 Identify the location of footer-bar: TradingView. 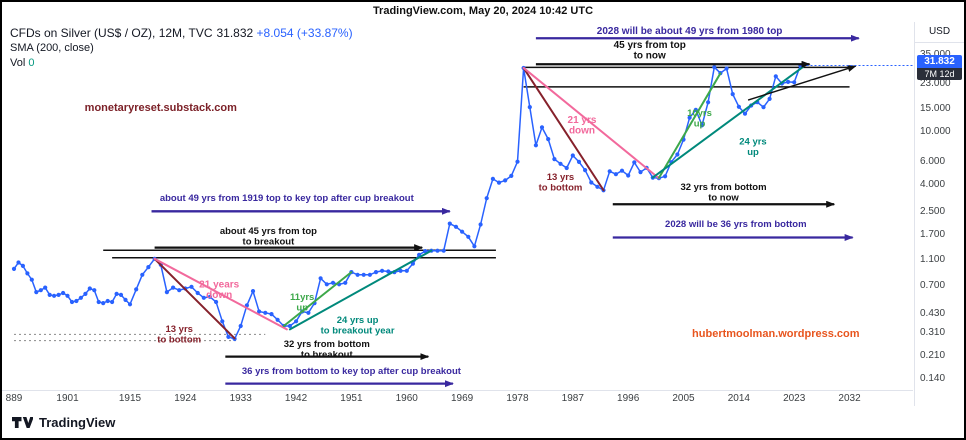
(483, 422).